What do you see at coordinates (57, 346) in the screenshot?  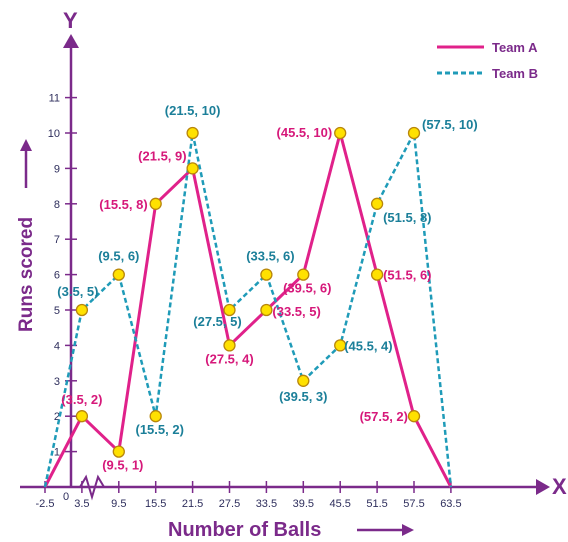 I see `y-tick-label: 4` at bounding box center [57, 346].